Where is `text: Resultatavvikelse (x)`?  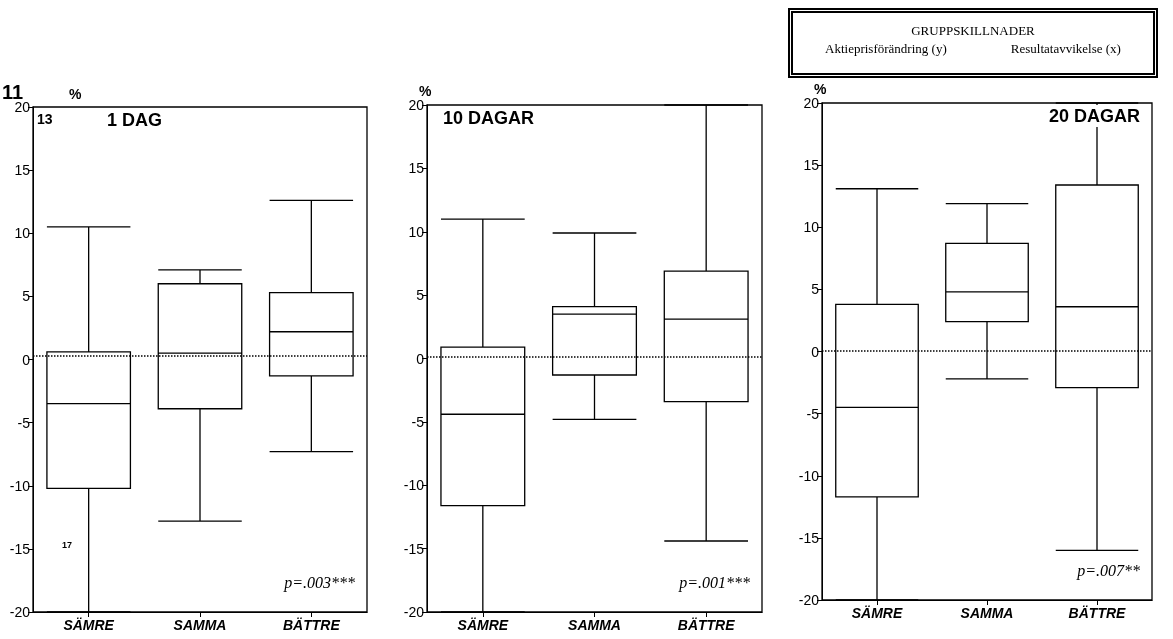
text: Resultatavvikelse (x) is located at coordinates (1065, 49).